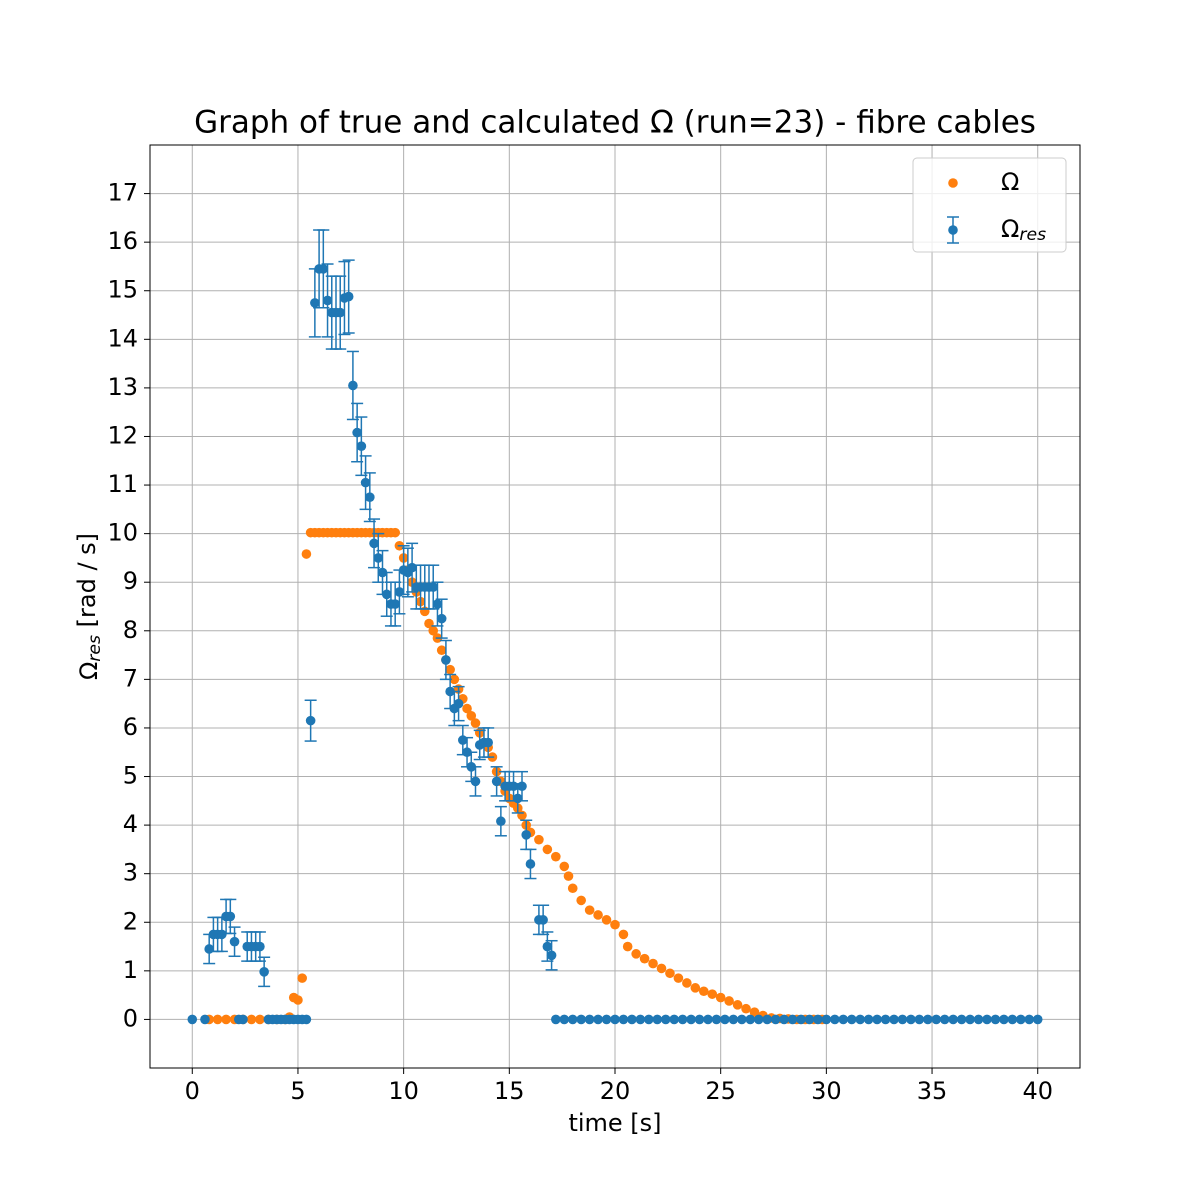 The width and height of the screenshot is (1200, 1200). What do you see at coordinates (403, 1091) in the screenshot?
I see `x-tick-label: 10` at bounding box center [403, 1091].